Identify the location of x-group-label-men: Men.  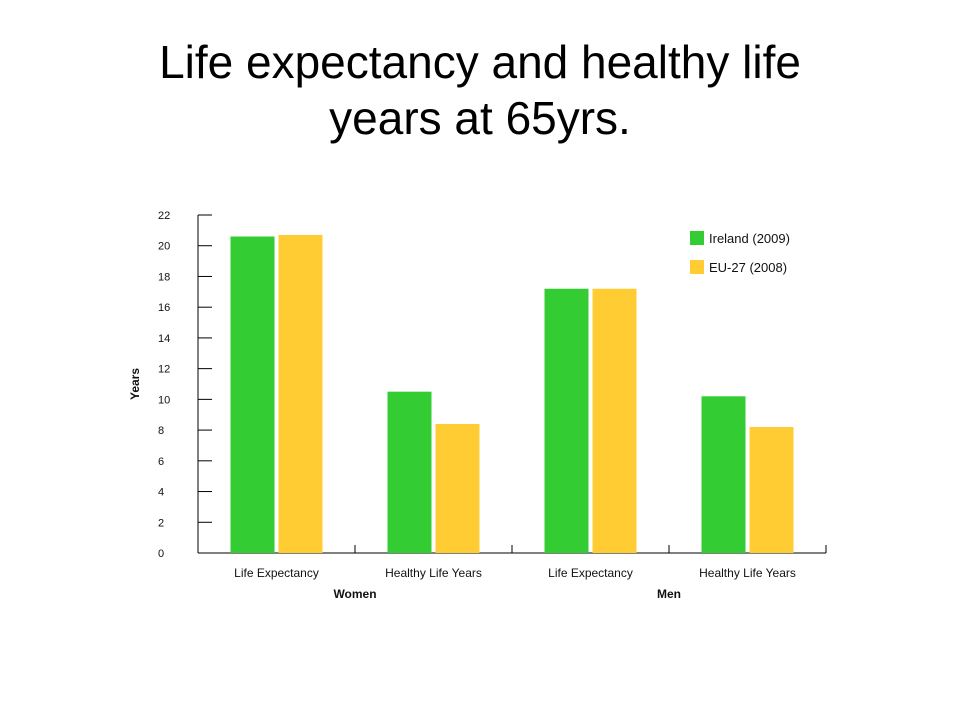
(669, 594).